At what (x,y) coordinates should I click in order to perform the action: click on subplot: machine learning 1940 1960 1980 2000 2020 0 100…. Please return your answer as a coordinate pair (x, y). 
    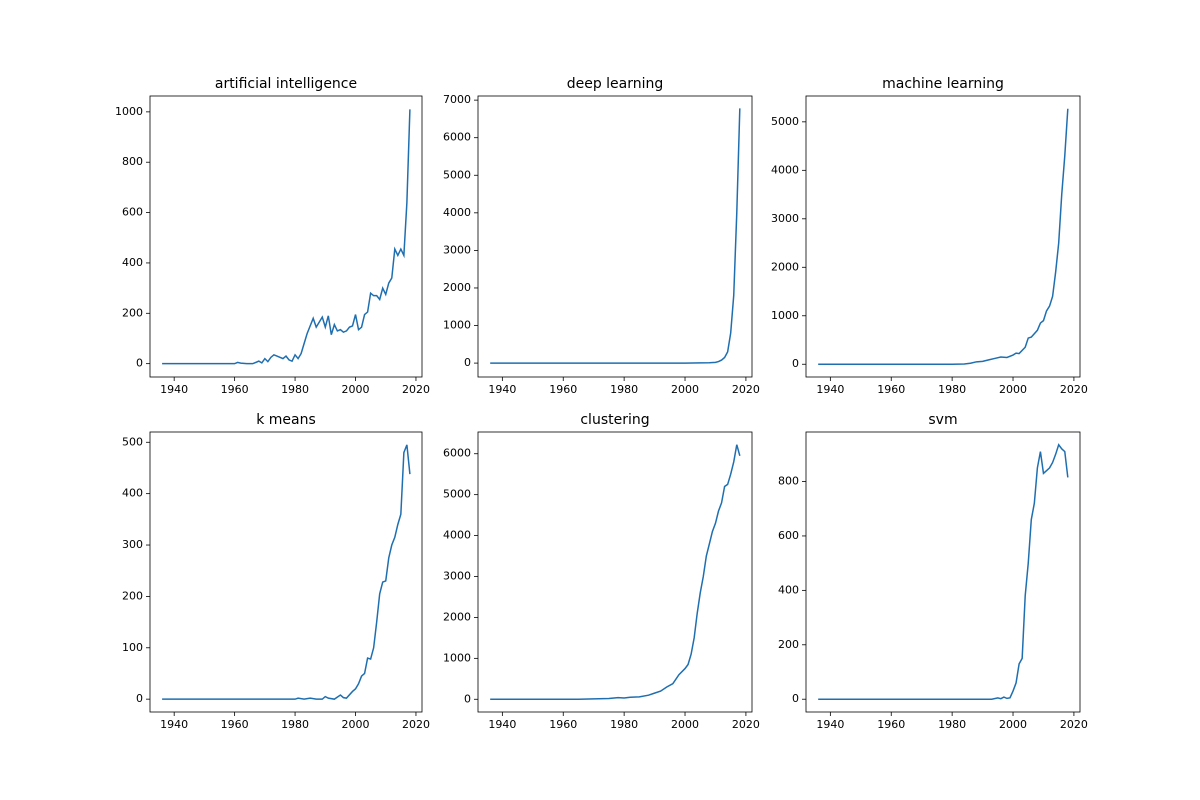
    Looking at the image, I should click on (929, 236).